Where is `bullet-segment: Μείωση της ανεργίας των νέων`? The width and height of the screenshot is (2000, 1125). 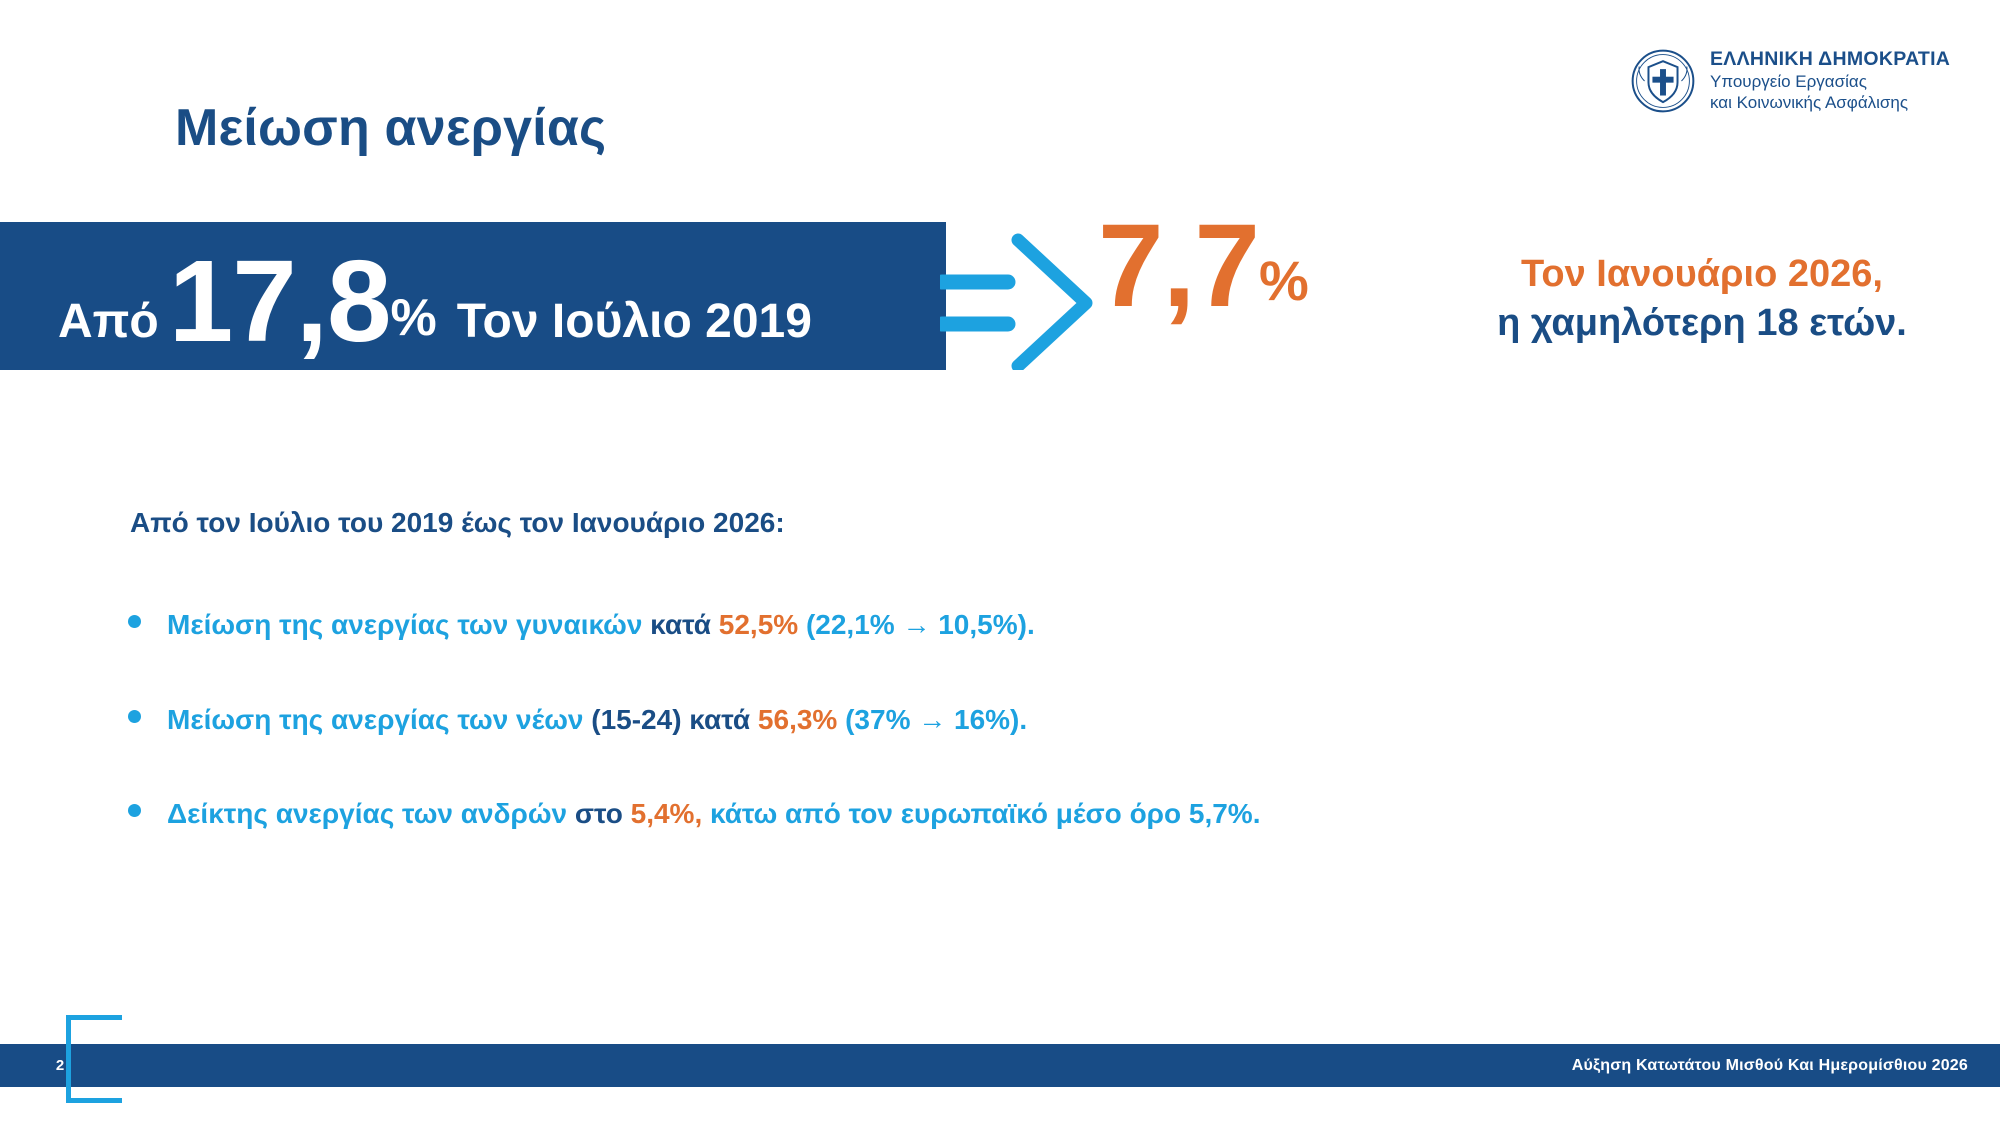 bullet-segment: Μείωση της ανεργίας των νέων is located at coordinates (379, 719).